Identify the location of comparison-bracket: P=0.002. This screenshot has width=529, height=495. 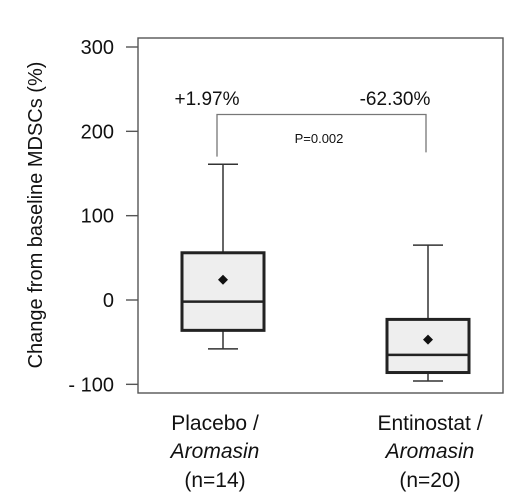
(321, 135).